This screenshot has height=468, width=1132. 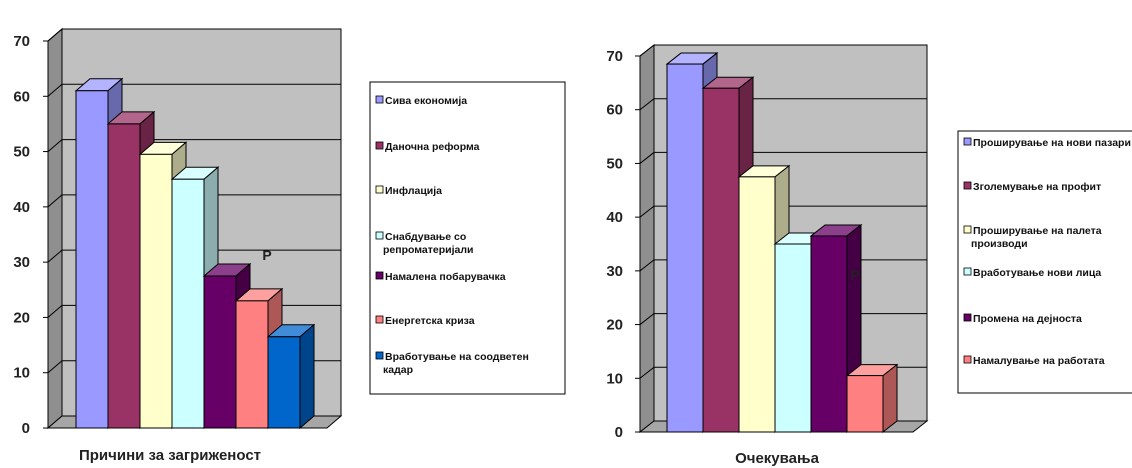 I want to click on legend-item: Енергетска криза, so click(x=425, y=321).